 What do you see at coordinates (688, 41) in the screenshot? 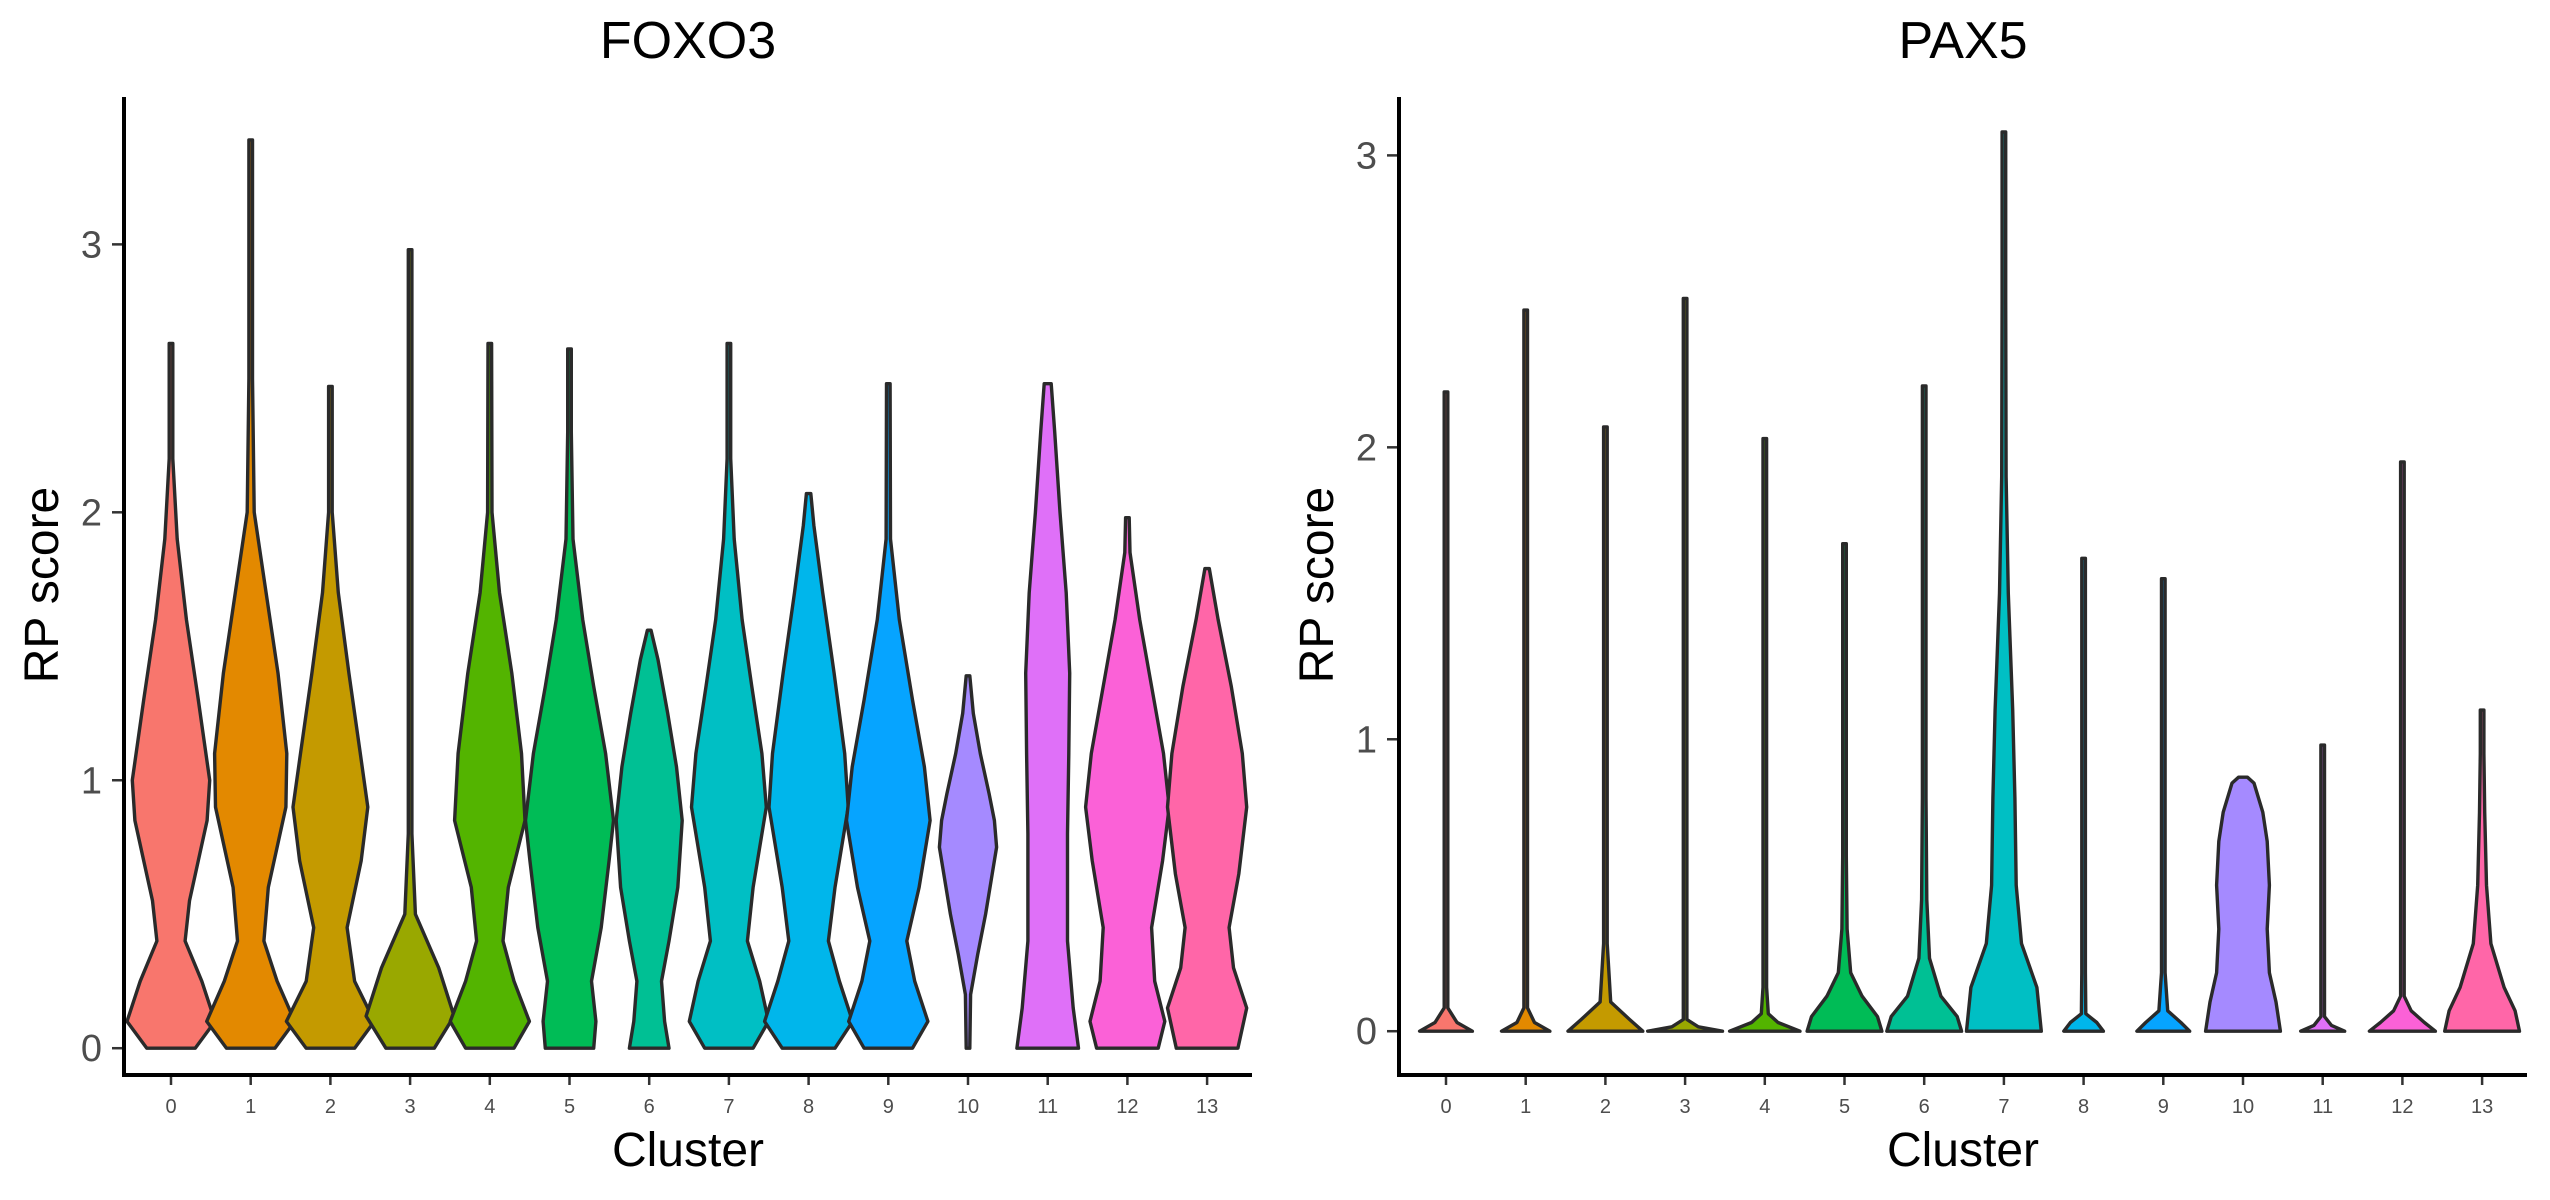
I see `chart-title: FOXO3` at bounding box center [688, 41].